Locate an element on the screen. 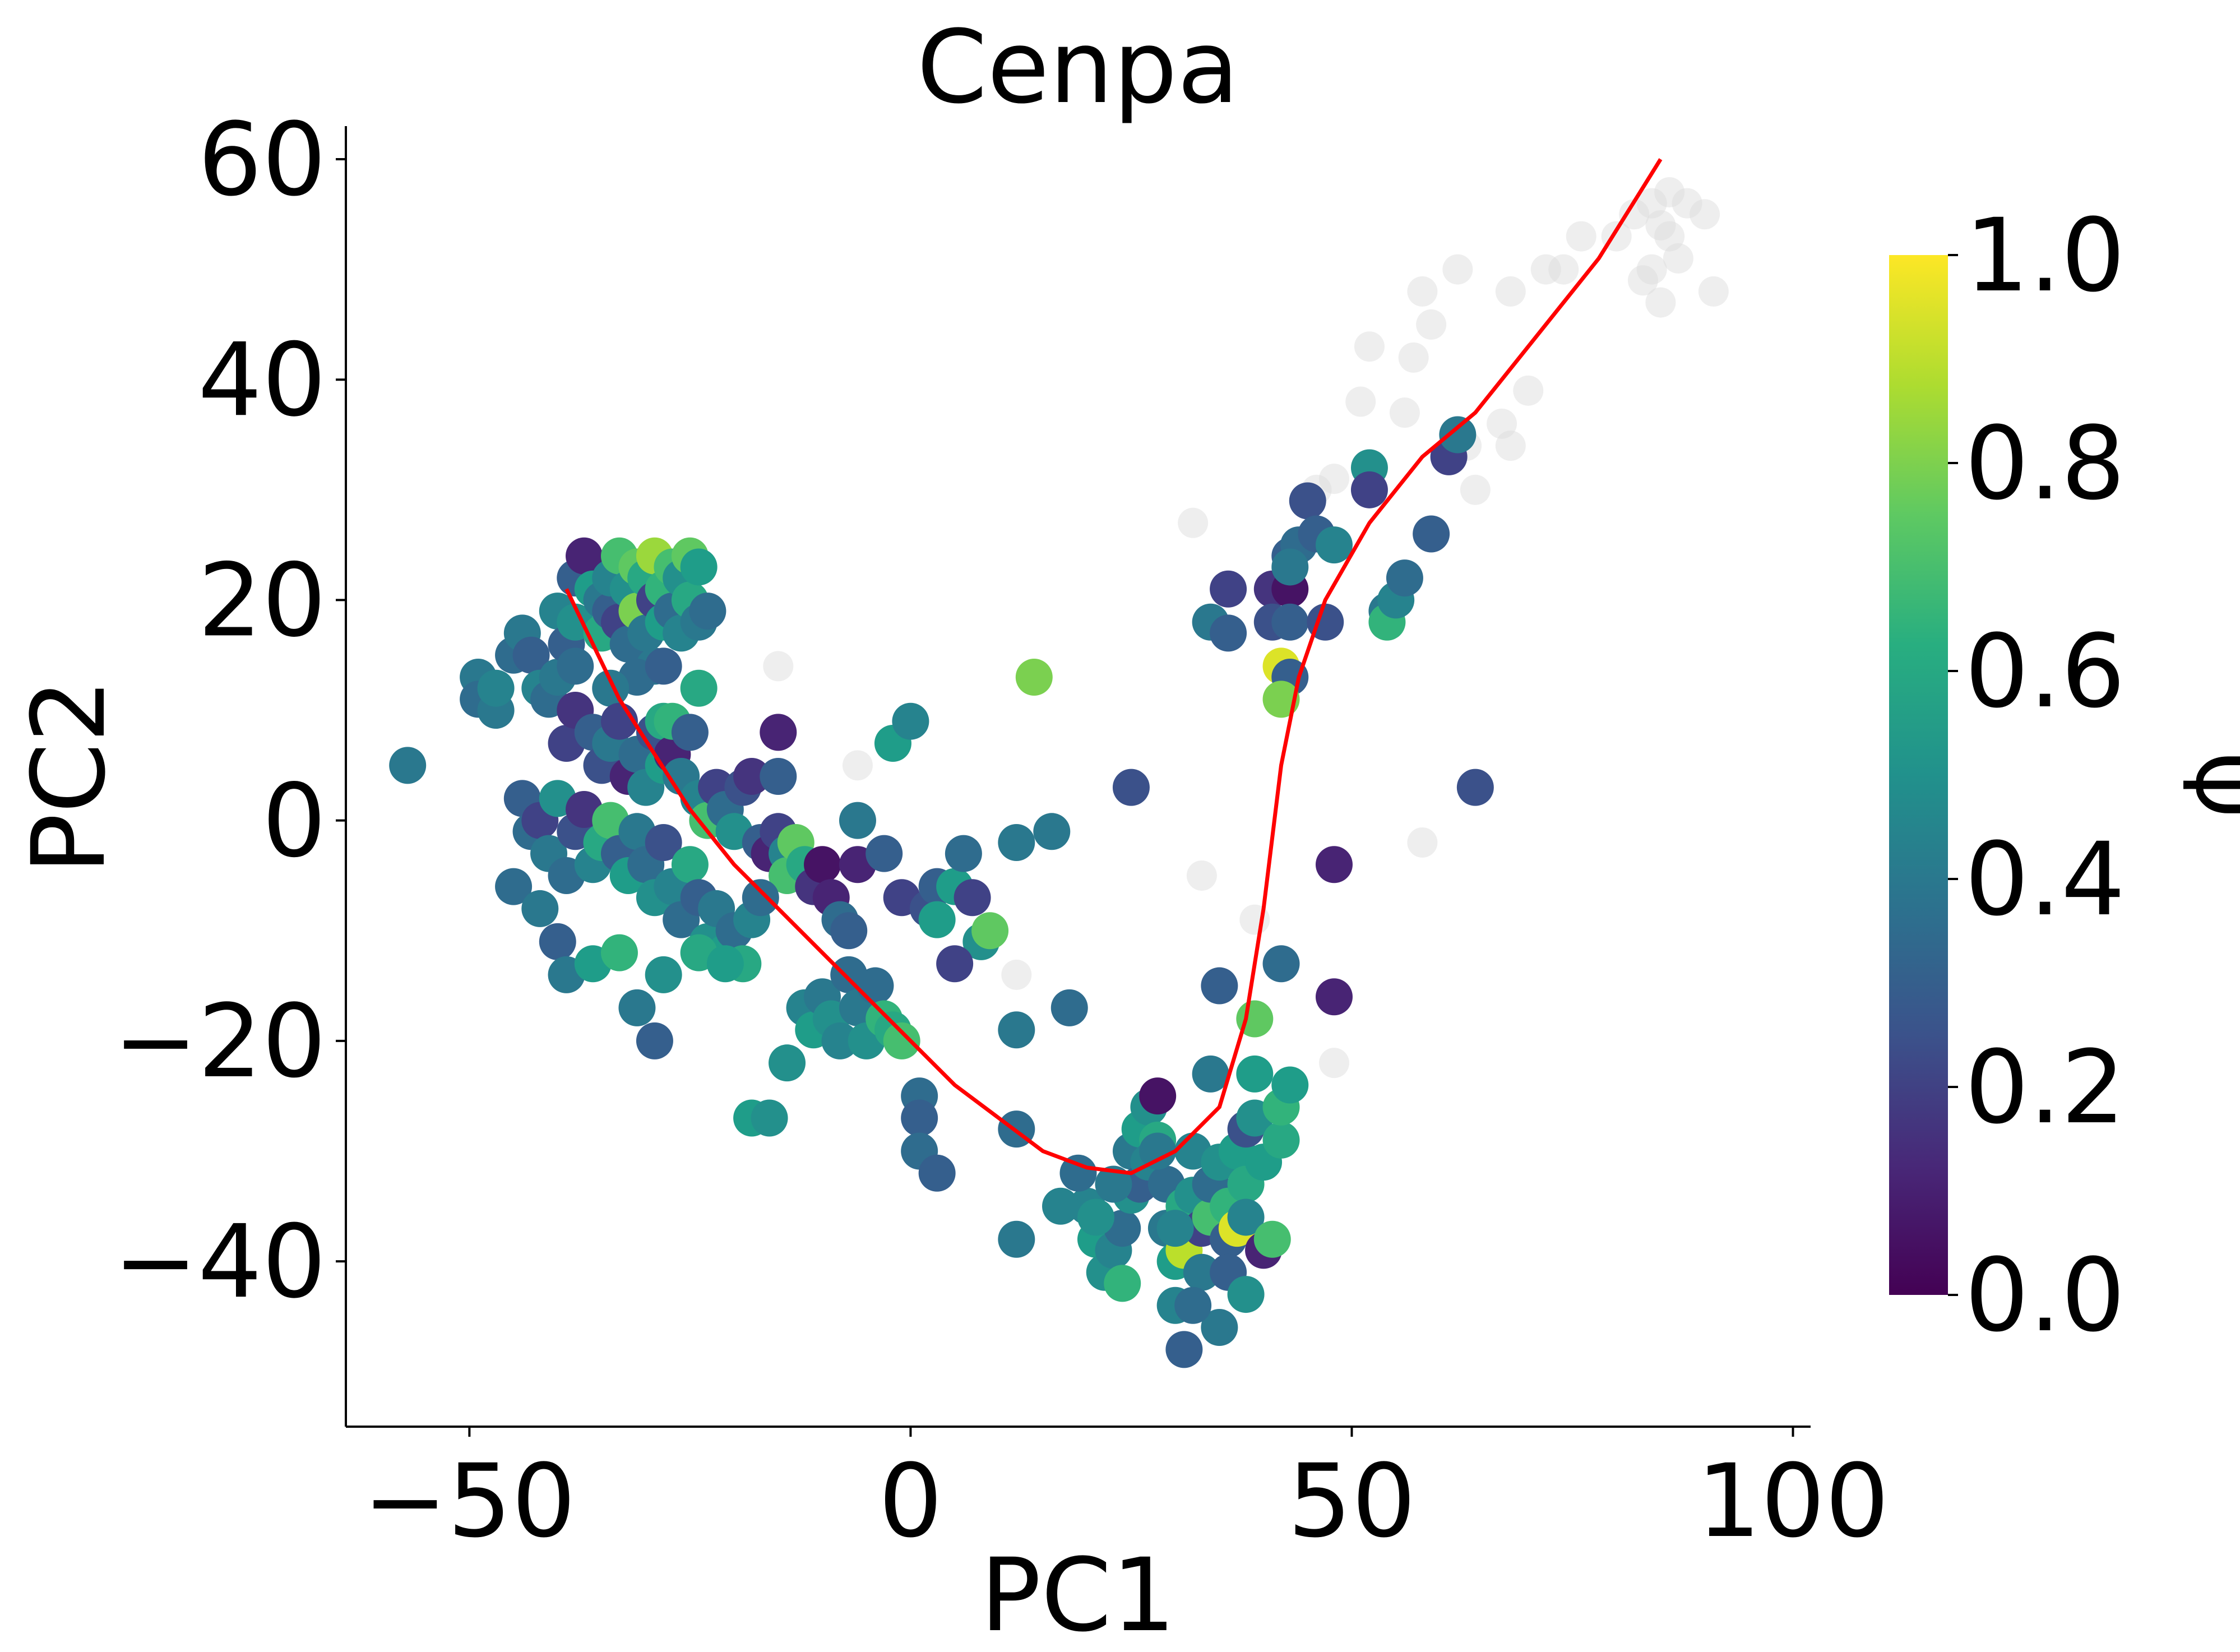 The width and height of the screenshot is (2240, 1652). colorbar-tick-label: 1.0 is located at coordinates (2045, 255).